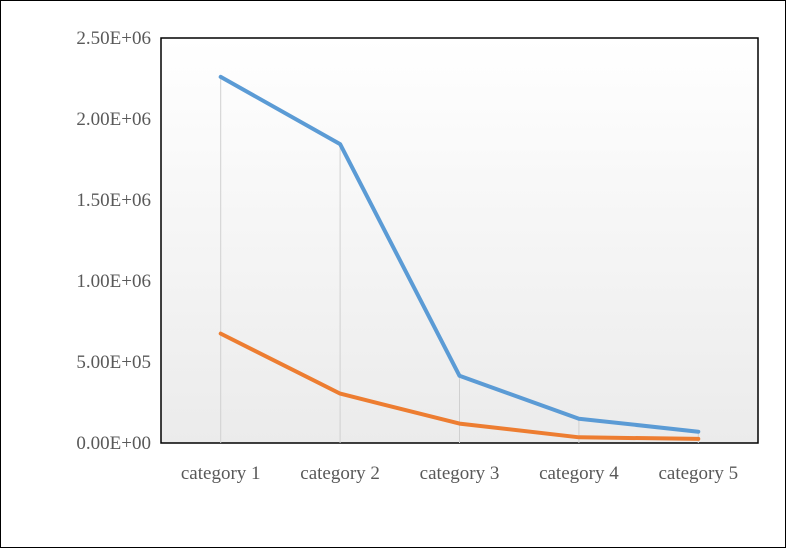 The image size is (786, 553). What do you see at coordinates (113, 443) in the screenshot?
I see `y-tick-label: 0.00E+00` at bounding box center [113, 443].